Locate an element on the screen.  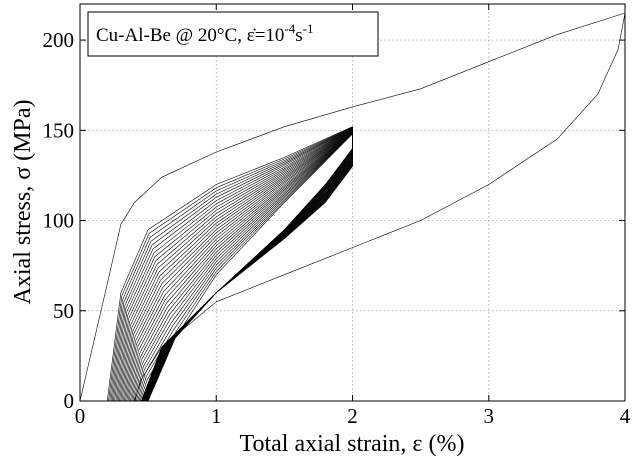
x-tick-label: 1 is located at coordinates (216, 416).